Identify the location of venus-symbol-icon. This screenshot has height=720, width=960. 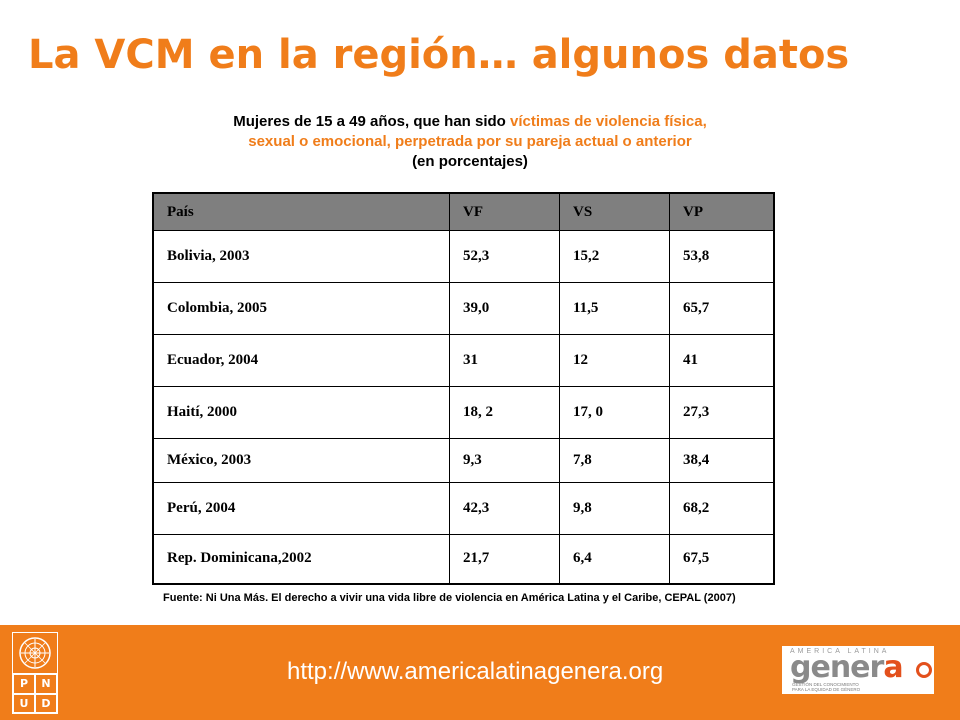
(924, 670).